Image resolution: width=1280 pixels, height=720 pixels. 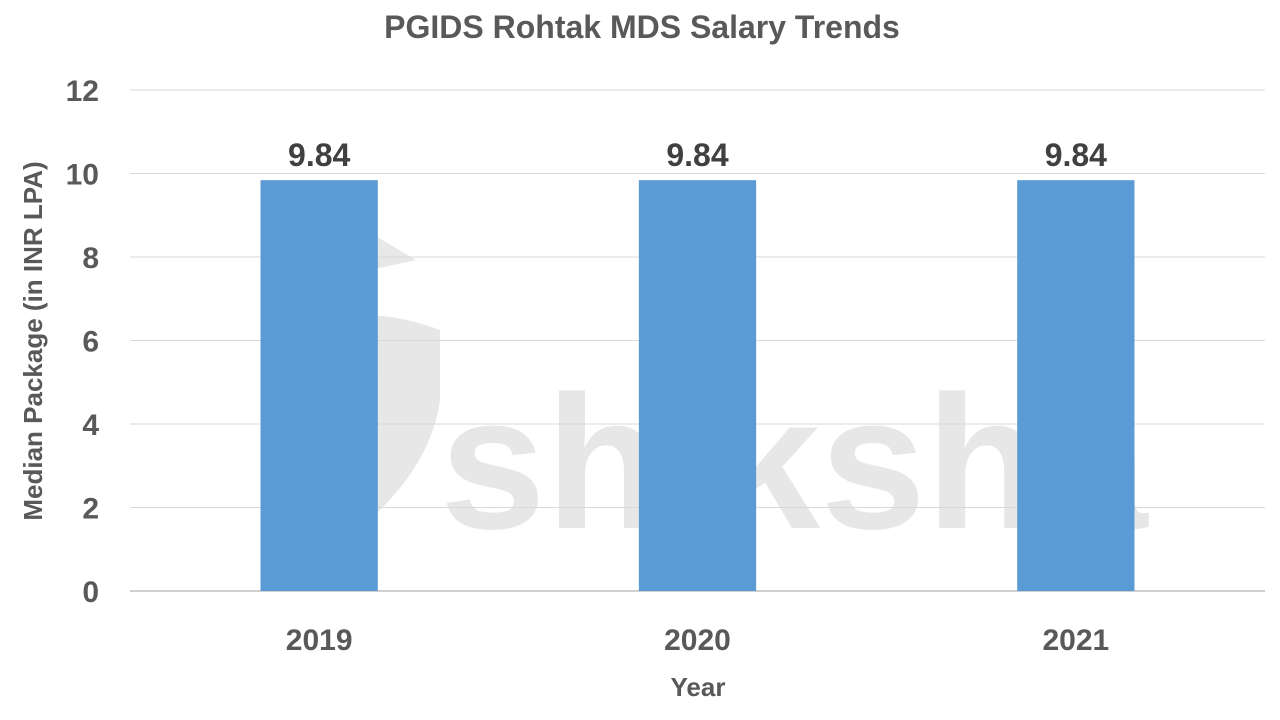 I want to click on y-tick-label: 12, so click(x=82, y=91).